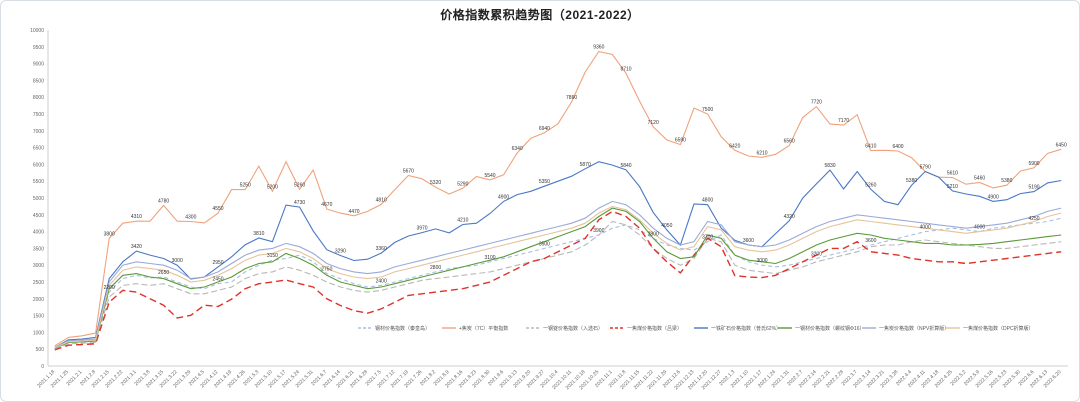 Image resolution: width=1080 pixels, height=402 pixels. Describe the element at coordinates (272, 256) in the screenshot. I see `data-label: 3150` at that location.